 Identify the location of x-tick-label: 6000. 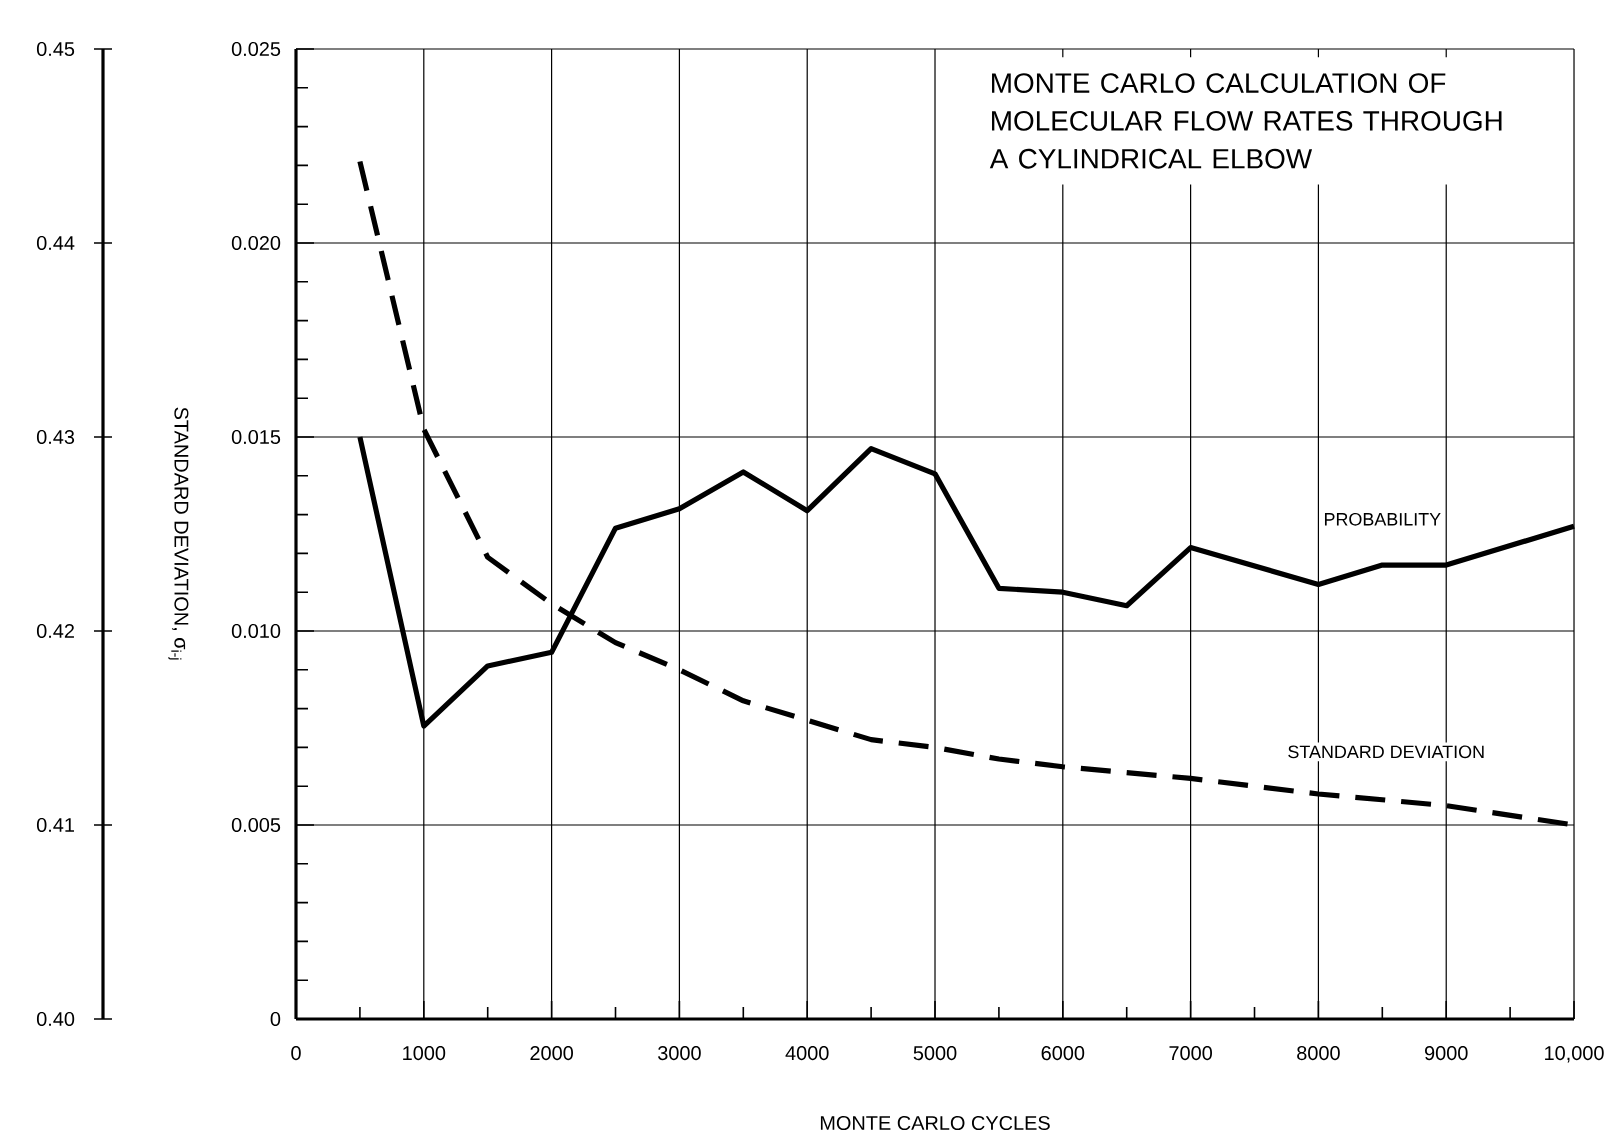
(1063, 1053).